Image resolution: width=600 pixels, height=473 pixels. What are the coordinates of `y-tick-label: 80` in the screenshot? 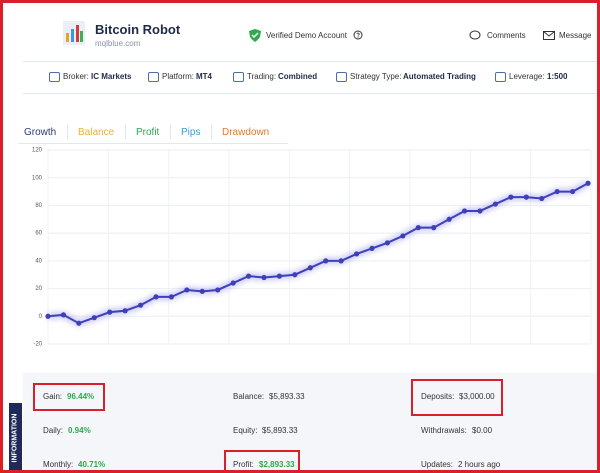 It's located at (38, 206).